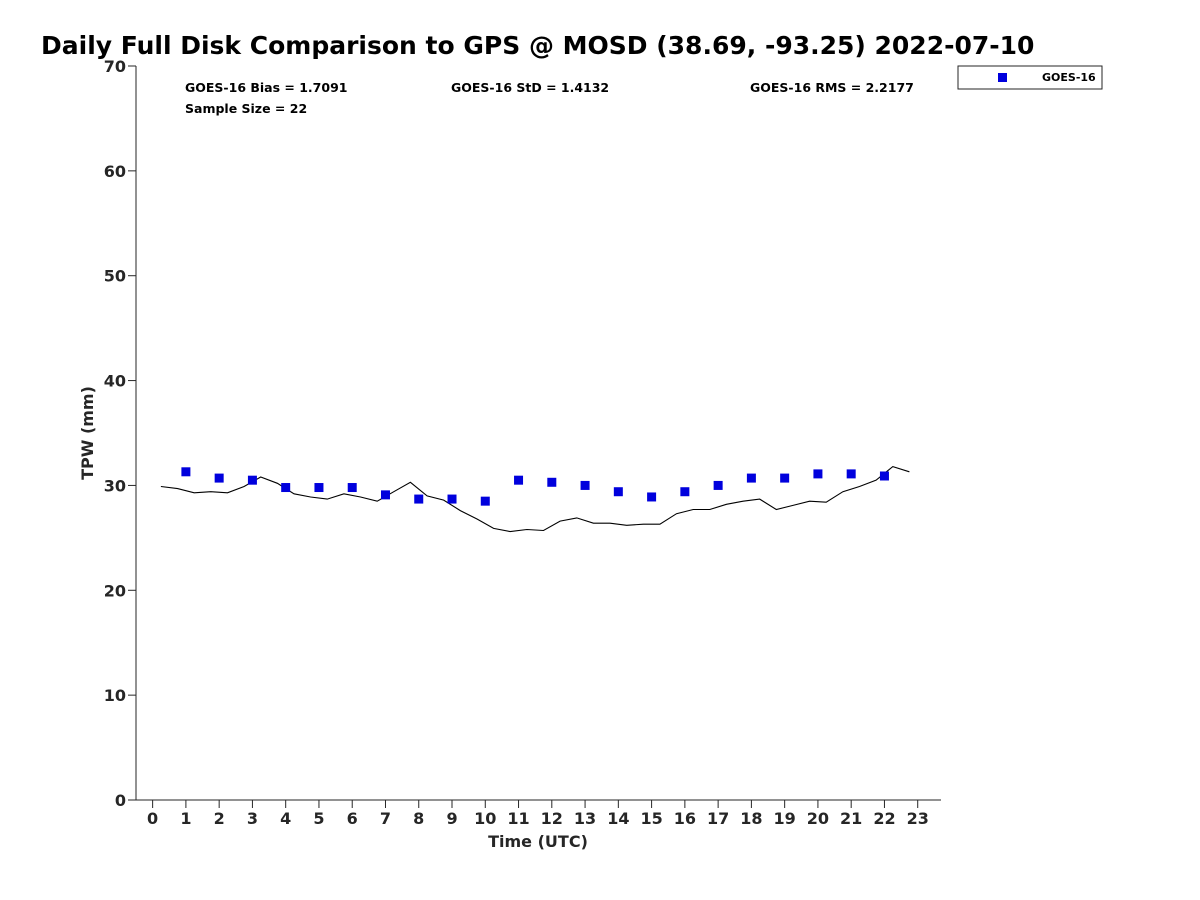 Image resolution: width=1200 pixels, height=900 pixels. Describe the element at coordinates (818, 818) in the screenshot. I see `x-tick-label-20: 20` at that location.